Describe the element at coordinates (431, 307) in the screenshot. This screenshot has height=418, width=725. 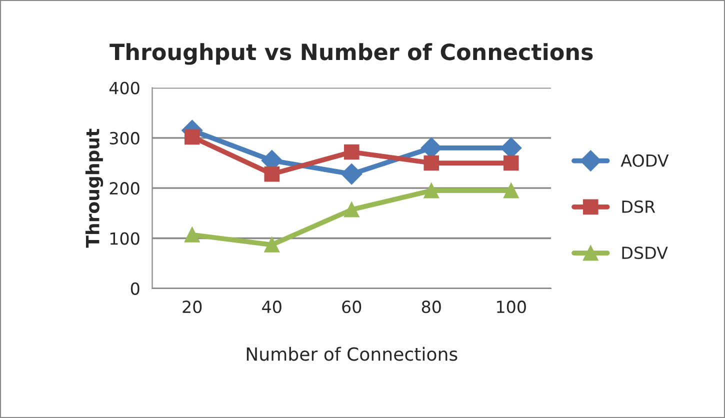
I see `x-tick-label: 80` at that location.